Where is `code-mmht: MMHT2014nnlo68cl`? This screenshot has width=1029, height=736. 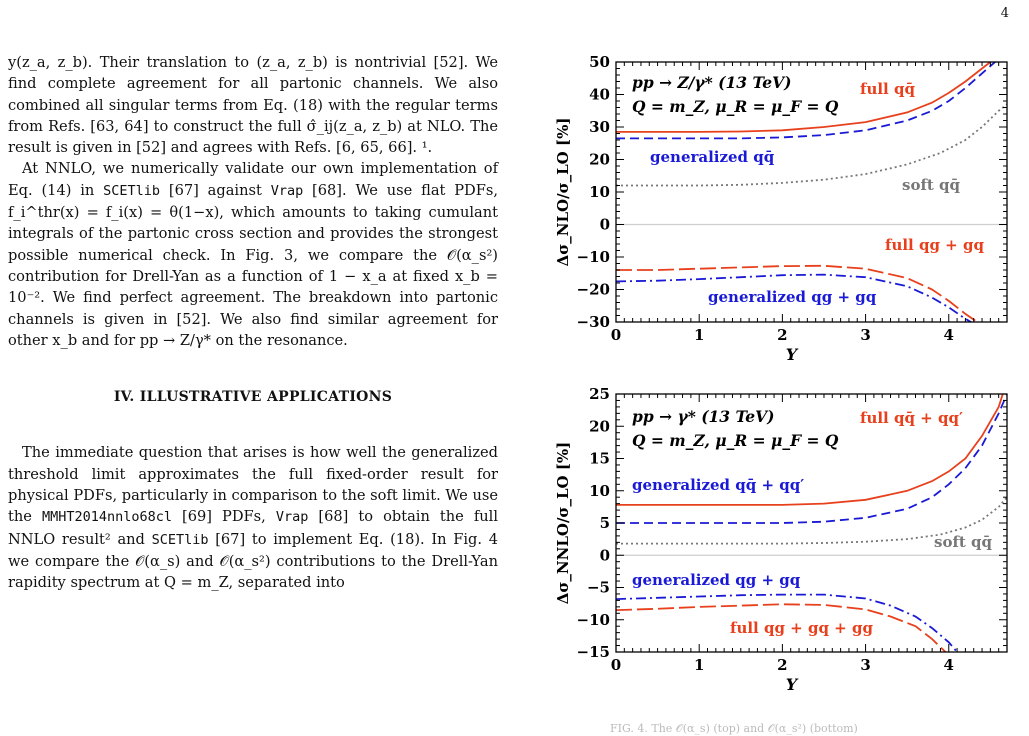 code-mmht: MMHT2014nnlo68cl is located at coordinates (106, 517).